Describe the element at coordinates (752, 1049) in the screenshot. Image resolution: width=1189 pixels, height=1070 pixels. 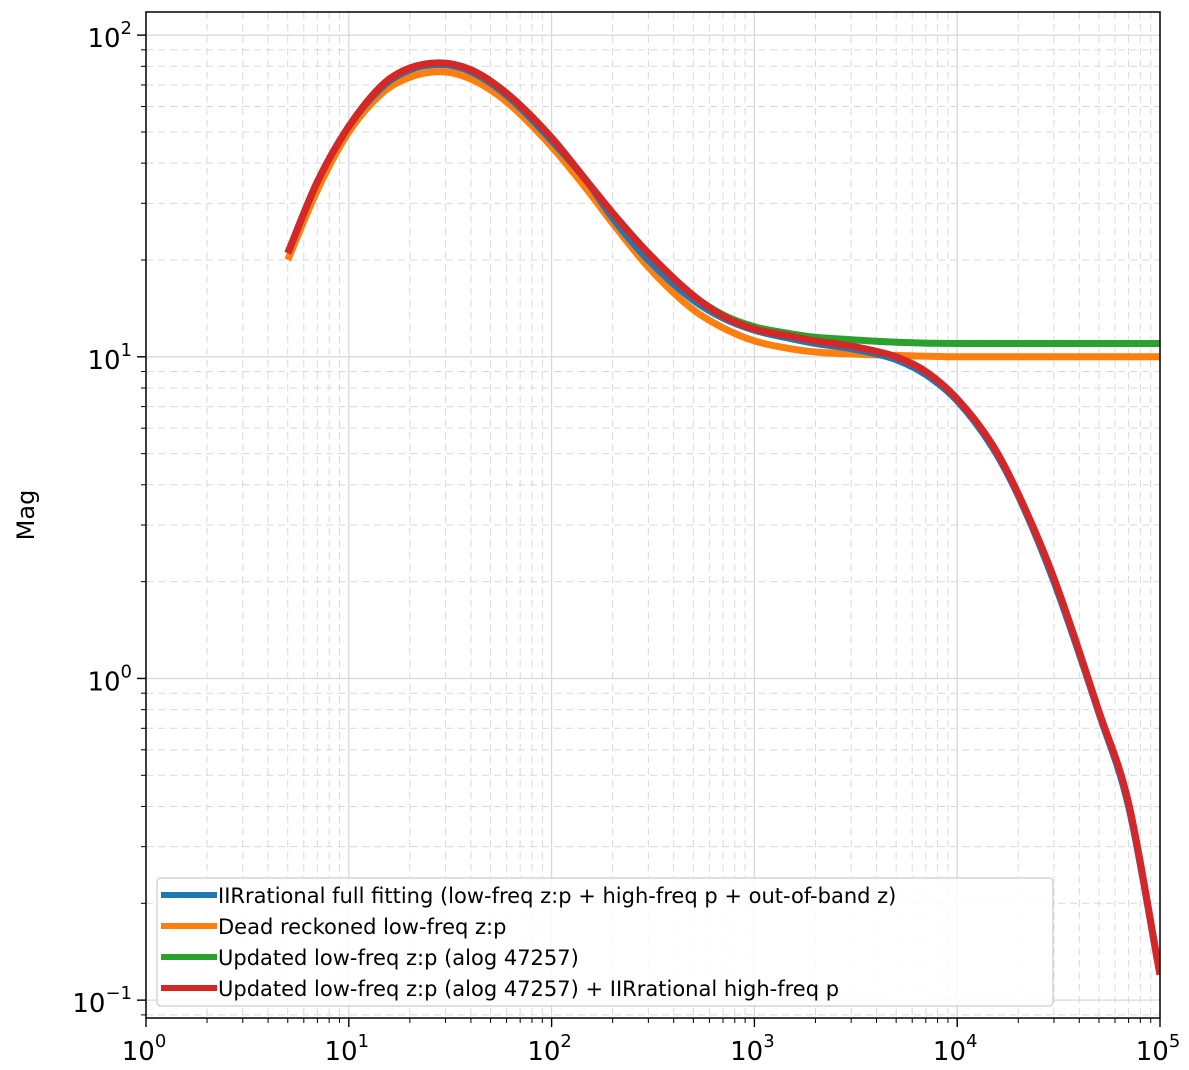
I see `x-tick-label: 10³` at that location.